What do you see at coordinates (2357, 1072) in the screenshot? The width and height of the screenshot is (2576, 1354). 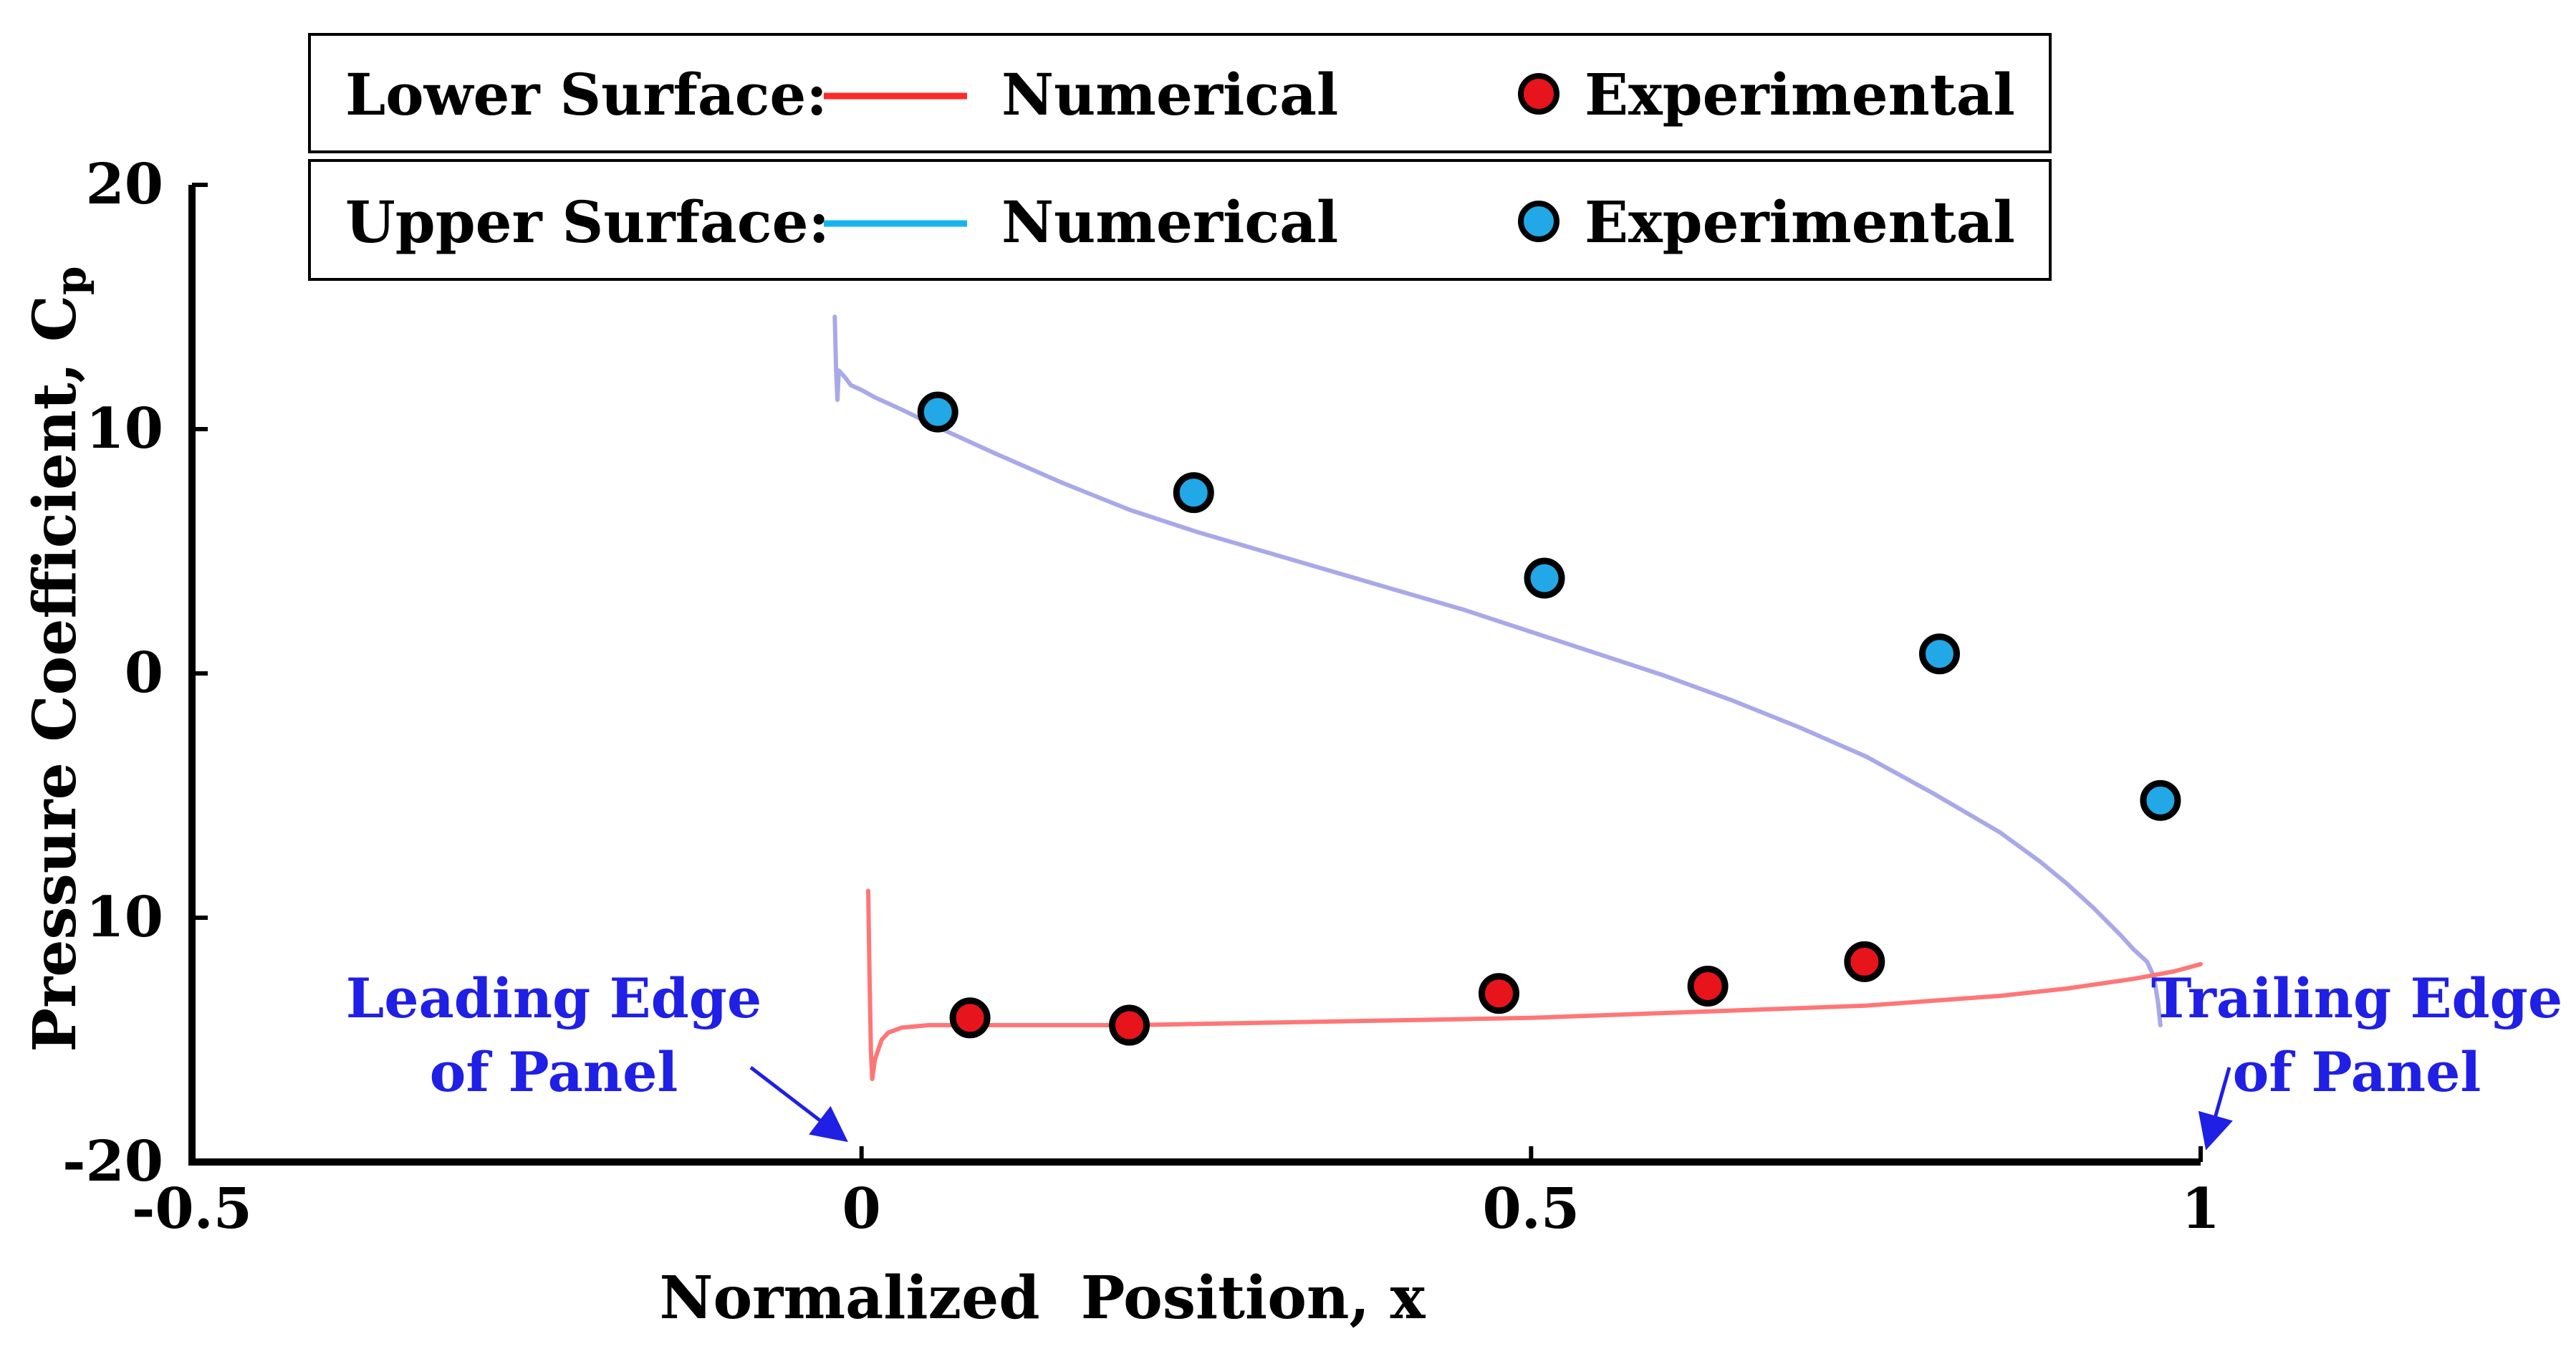 I see `trailing-edge-line-2: of Panel` at bounding box center [2357, 1072].